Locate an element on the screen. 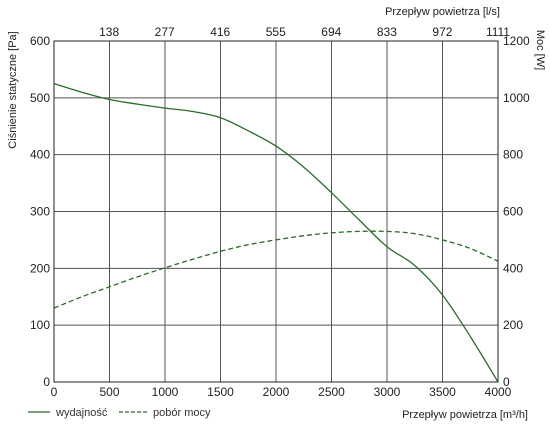 The height and width of the screenshot is (430, 550). y-tick-label-200: 200 is located at coordinates (40, 268).